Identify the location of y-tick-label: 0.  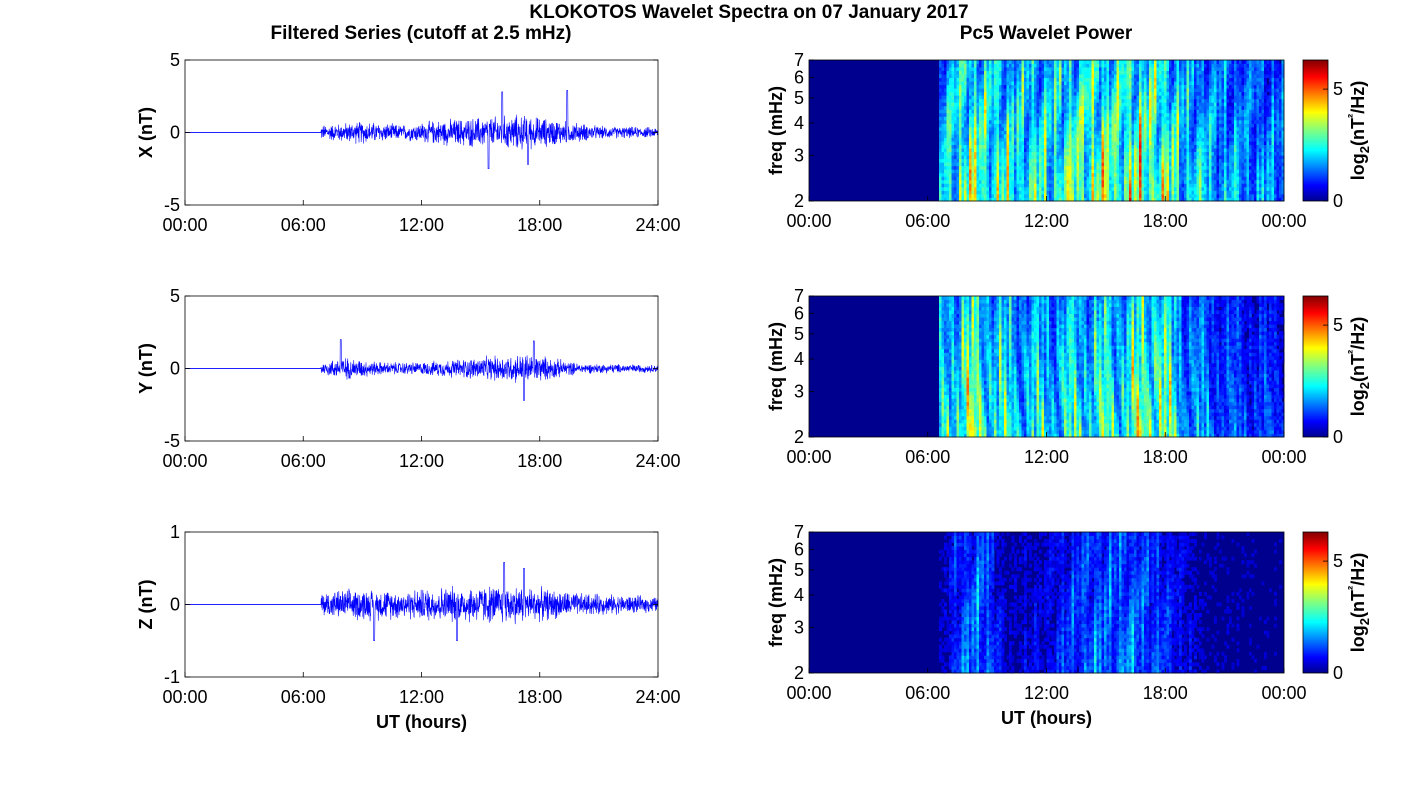
(175, 133).